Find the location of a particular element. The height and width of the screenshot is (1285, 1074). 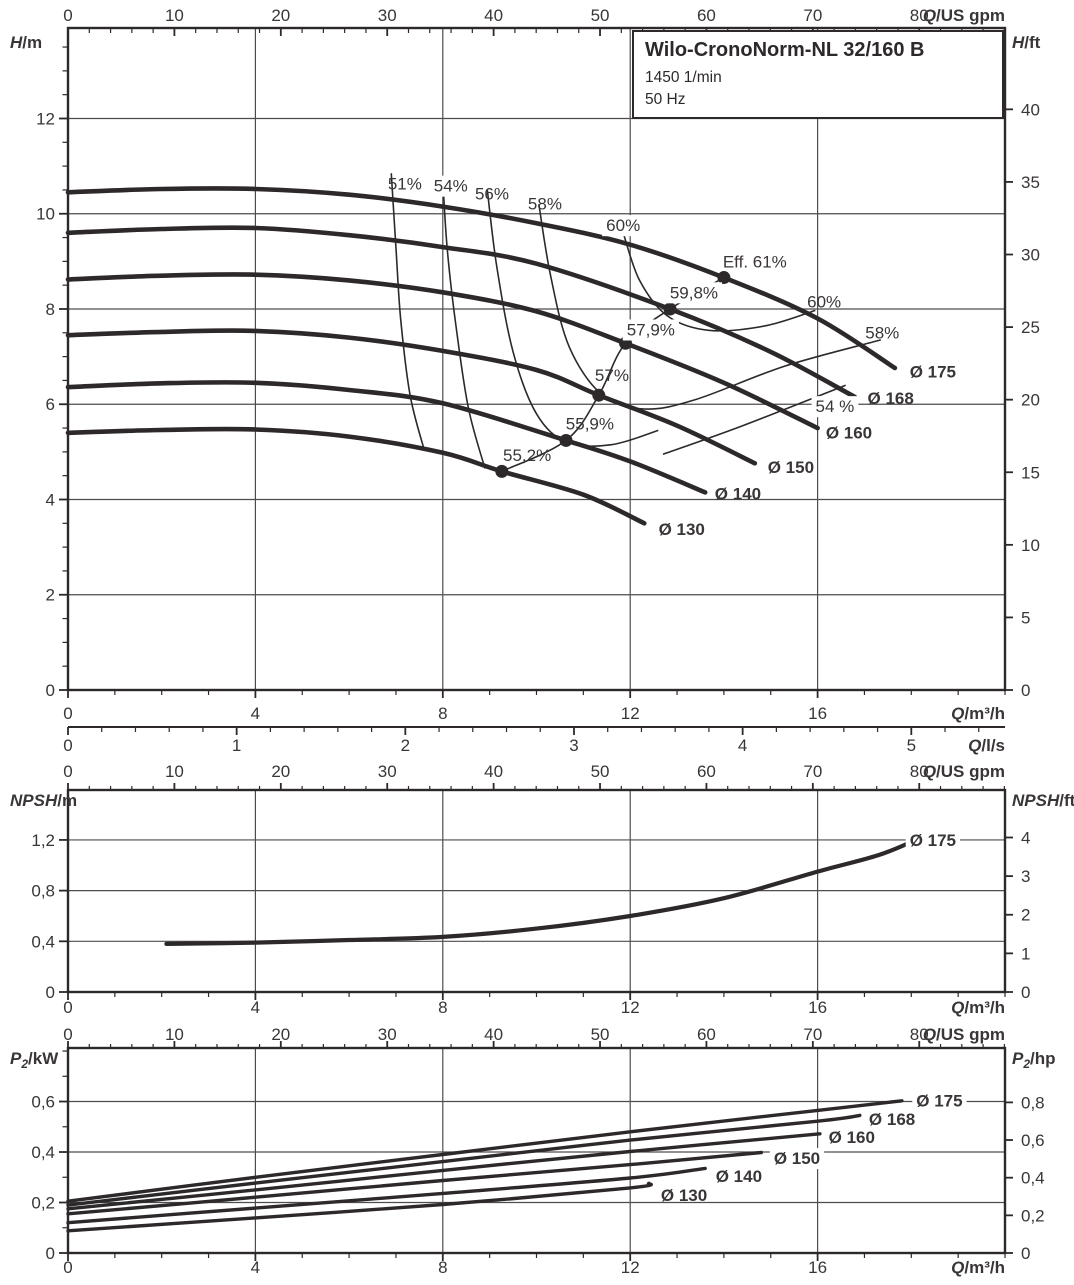

npsh-left-axis: 0 0,4 0,8 1,2 NPSH/m is located at coordinates (43, 896).